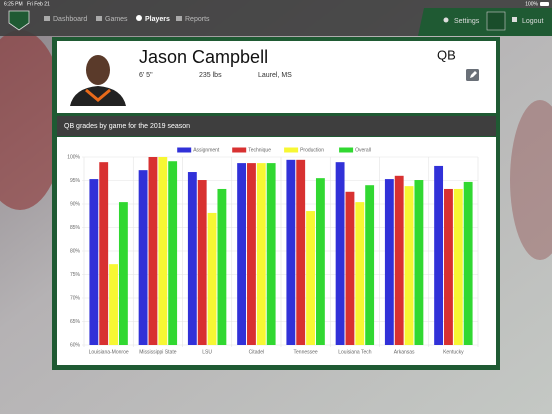  What do you see at coordinates (157, 352) in the screenshot?
I see `x-tick-label: Mississippi State` at bounding box center [157, 352].